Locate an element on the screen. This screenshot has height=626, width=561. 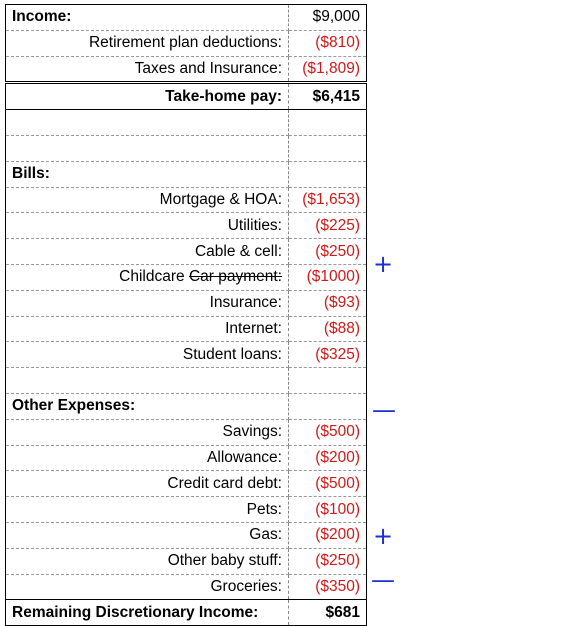
bill-label: Cable & cell: is located at coordinates (147, 251).